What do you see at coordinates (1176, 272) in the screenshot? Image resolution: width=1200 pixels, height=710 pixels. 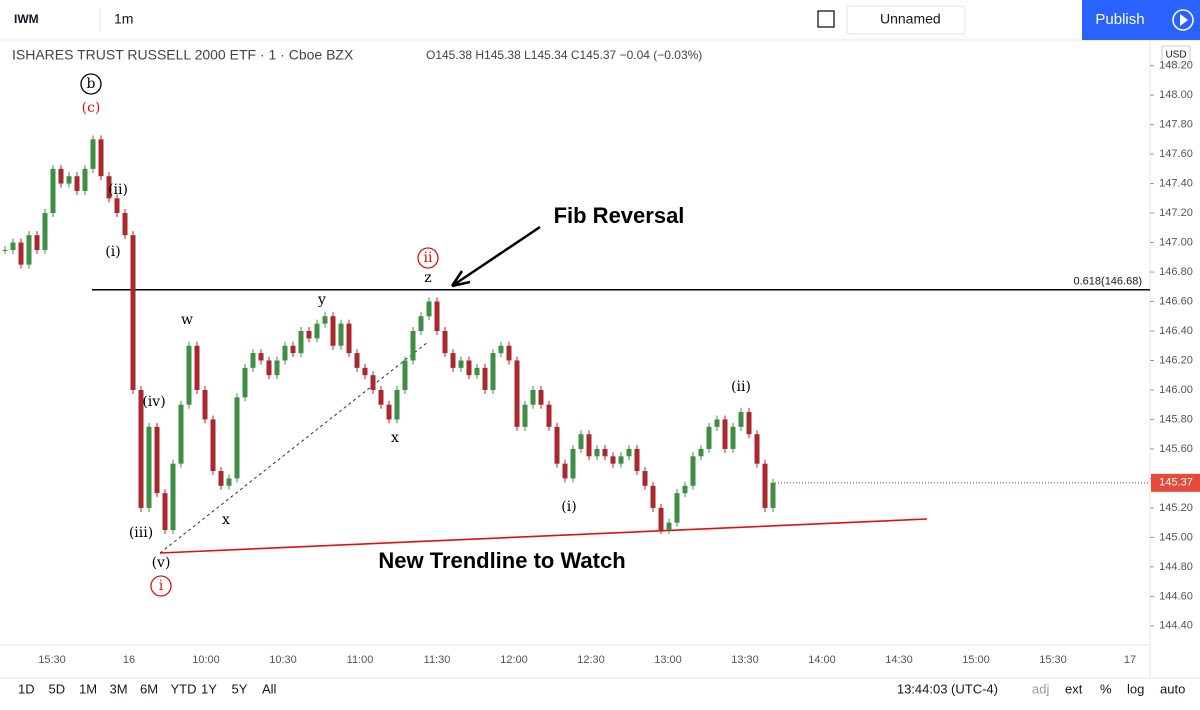 I see `y-tick-label: 146.80` at bounding box center [1176, 272].